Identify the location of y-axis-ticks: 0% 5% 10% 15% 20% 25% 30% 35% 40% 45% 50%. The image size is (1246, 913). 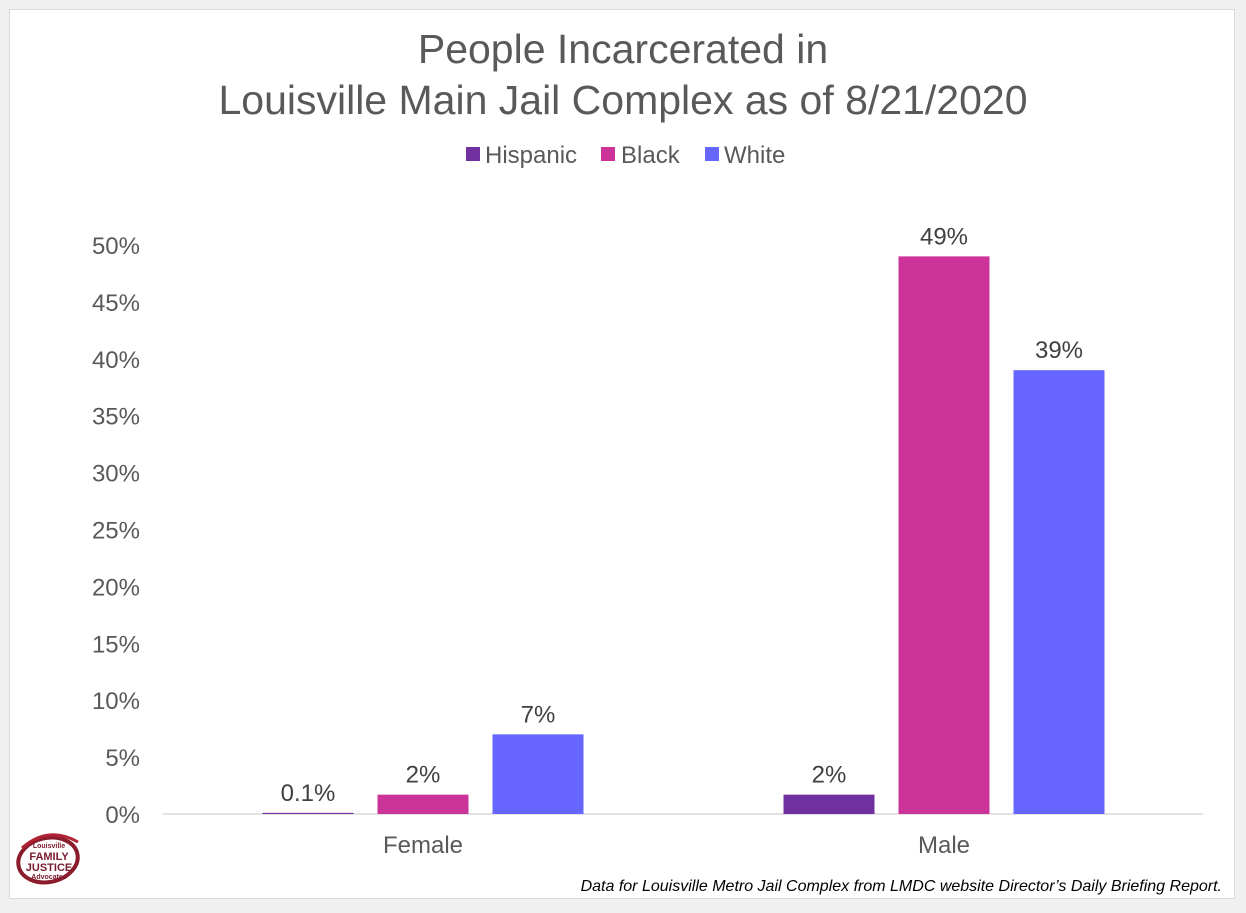
(116, 531).